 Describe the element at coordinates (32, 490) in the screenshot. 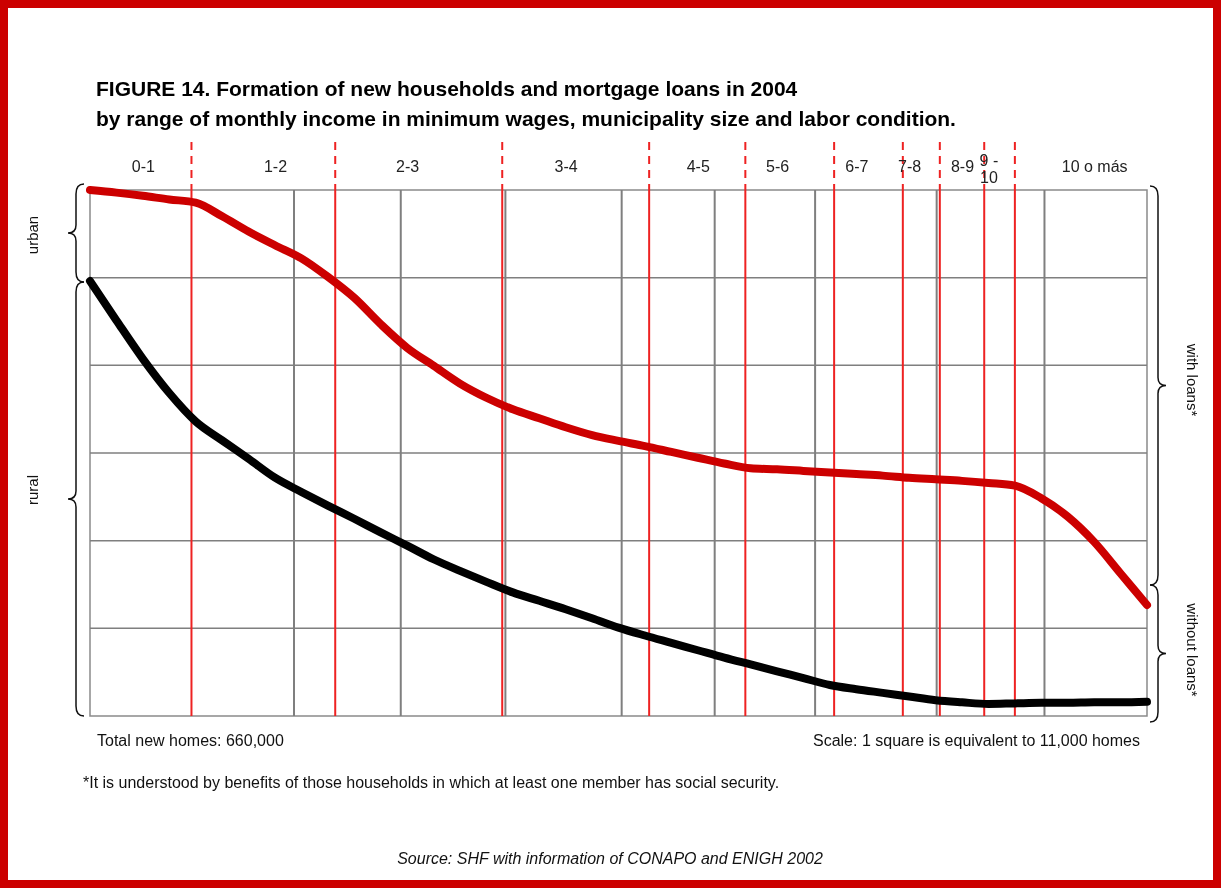

I see `text: rural` at that location.